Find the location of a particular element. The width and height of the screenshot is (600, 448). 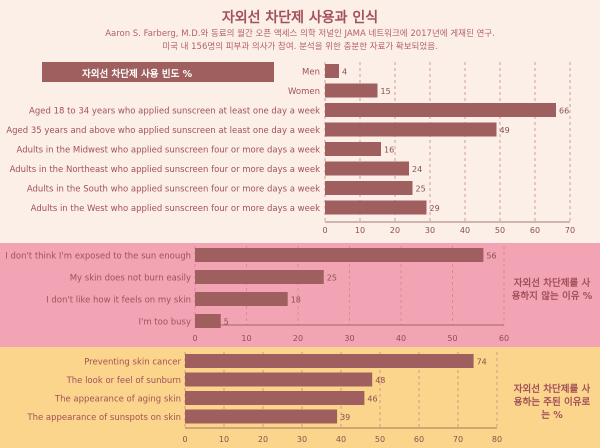

chart1-value-label: 66 is located at coordinates (564, 111).